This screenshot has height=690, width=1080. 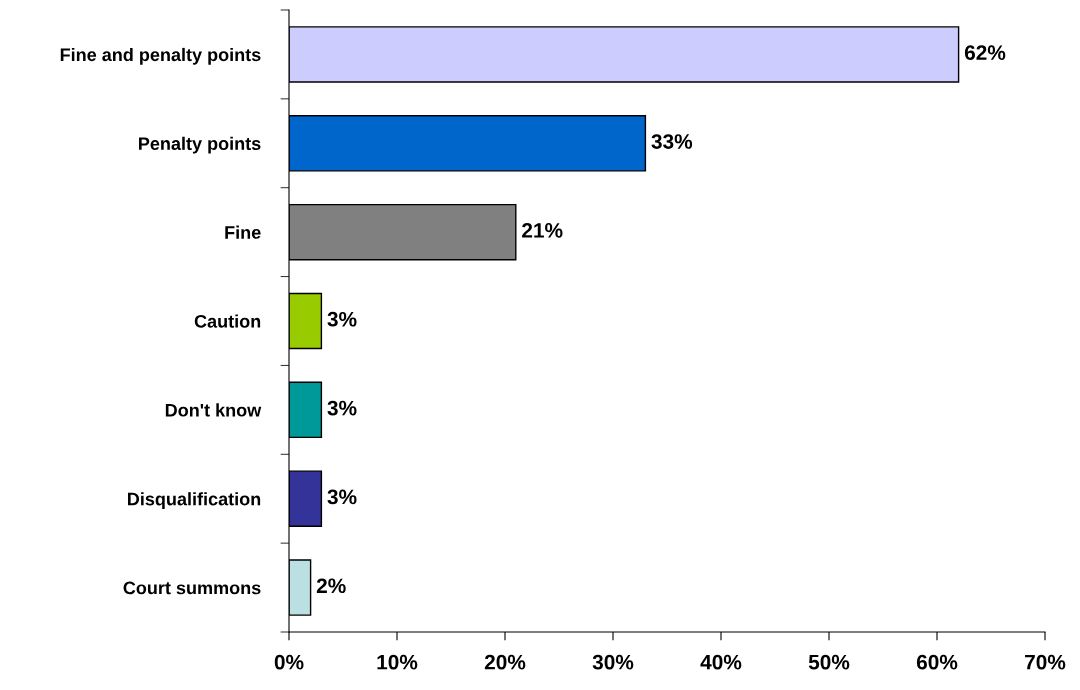 What do you see at coordinates (397, 662) in the screenshot?
I see `x-tick-label: 10%` at bounding box center [397, 662].